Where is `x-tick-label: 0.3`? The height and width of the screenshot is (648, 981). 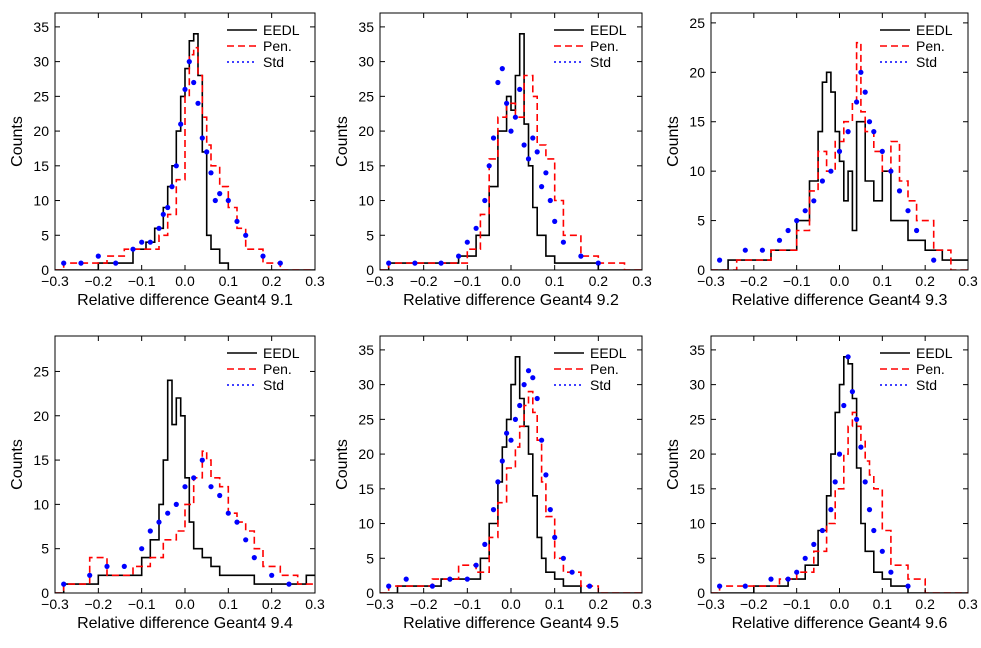
x-tick-label: 0.3 is located at coordinates (315, 281).